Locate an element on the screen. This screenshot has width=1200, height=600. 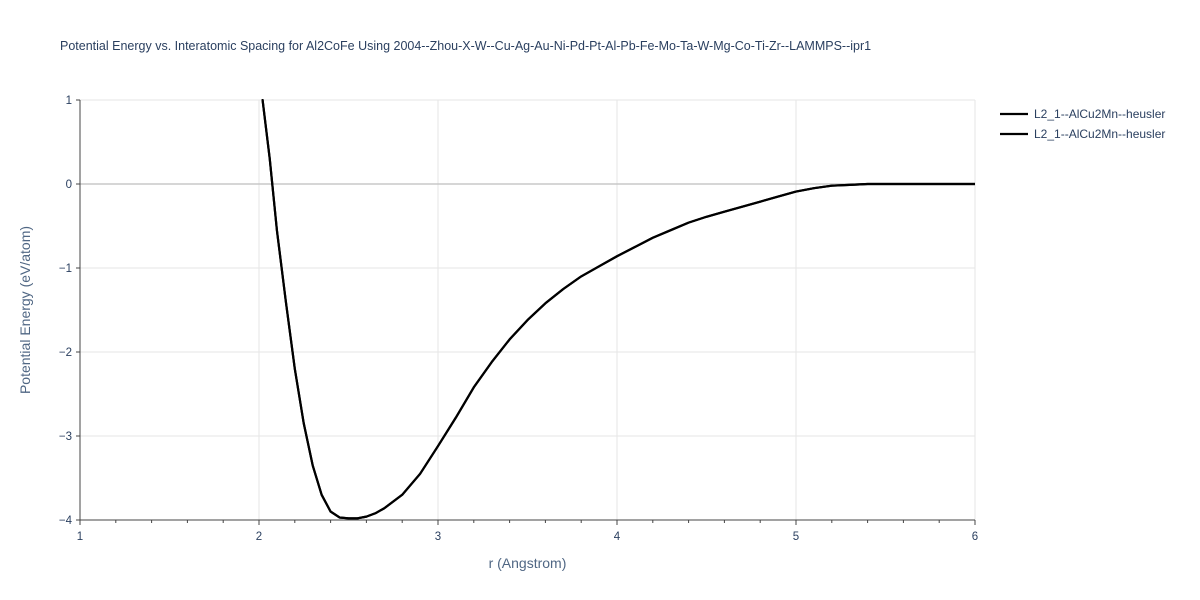
x-tick-label: 1 is located at coordinates (80, 537).